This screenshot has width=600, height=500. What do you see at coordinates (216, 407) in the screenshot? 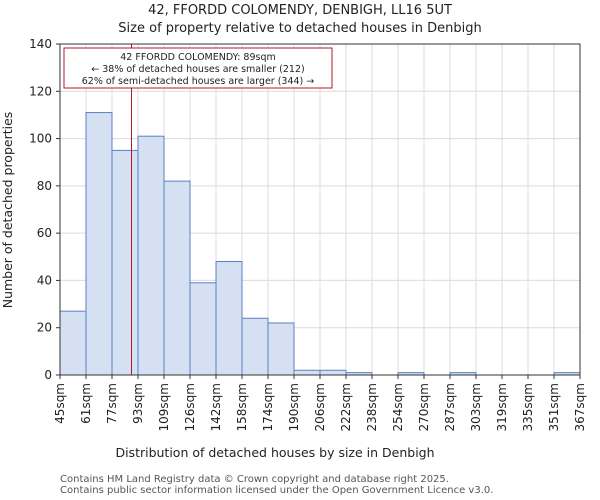
I see `x-tick-label: 142sqm` at bounding box center [216, 407].